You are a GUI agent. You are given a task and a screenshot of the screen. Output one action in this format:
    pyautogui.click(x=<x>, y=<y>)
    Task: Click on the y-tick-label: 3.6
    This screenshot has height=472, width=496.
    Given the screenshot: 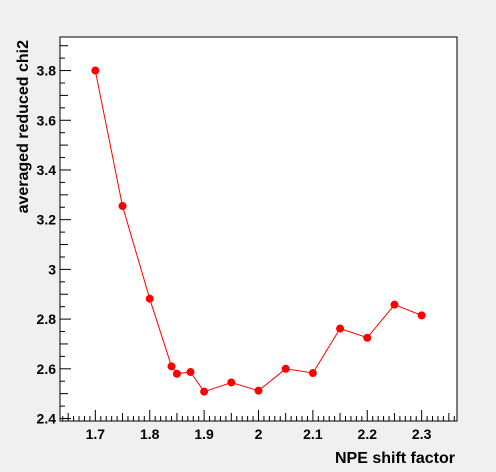 What is the action you would take?
    pyautogui.click(x=47, y=120)
    